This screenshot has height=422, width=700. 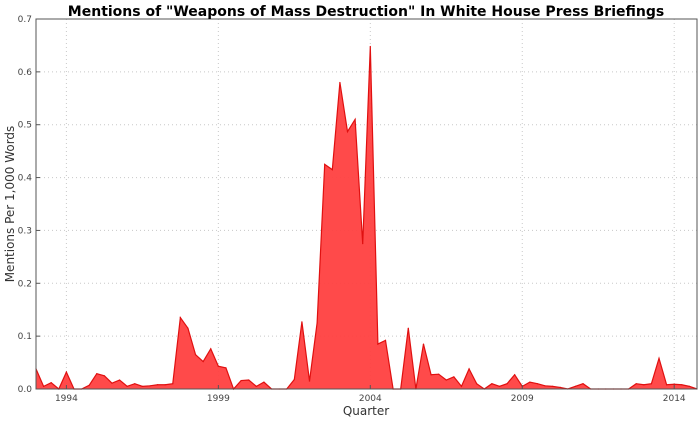 What do you see at coordinates (218, 399) in the screenshot?
I see `x-tick-label: 1999` at bounding box center [218, 399].